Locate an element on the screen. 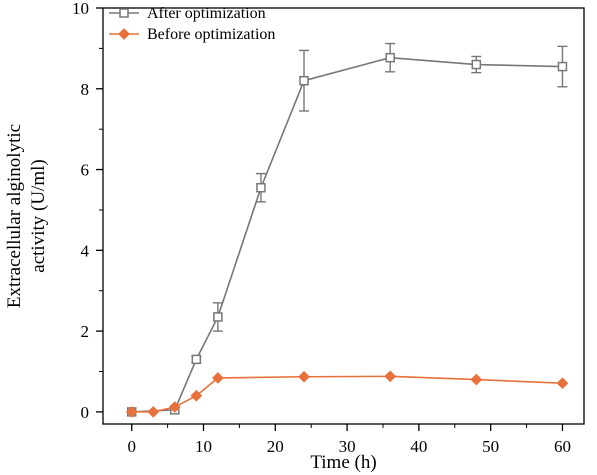 The height and width of the screenshot is (475, 597). series-before-optimization is located at coordinates (347, 394).